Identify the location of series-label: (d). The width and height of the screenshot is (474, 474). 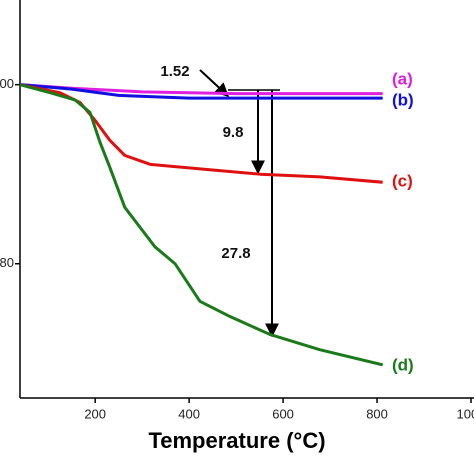
(403, 364).